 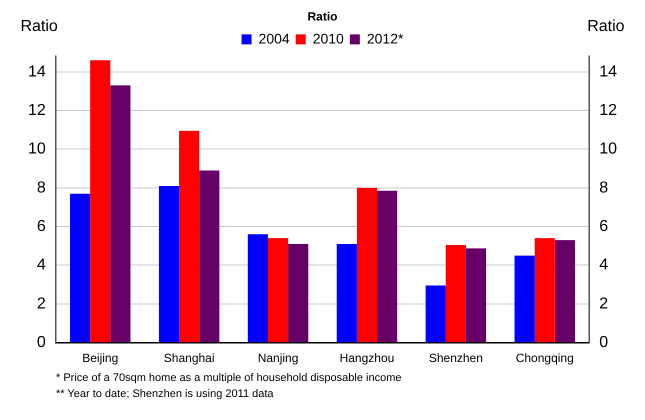 I want to click on y2-tick-label: 8, so click(x=603, y=187).